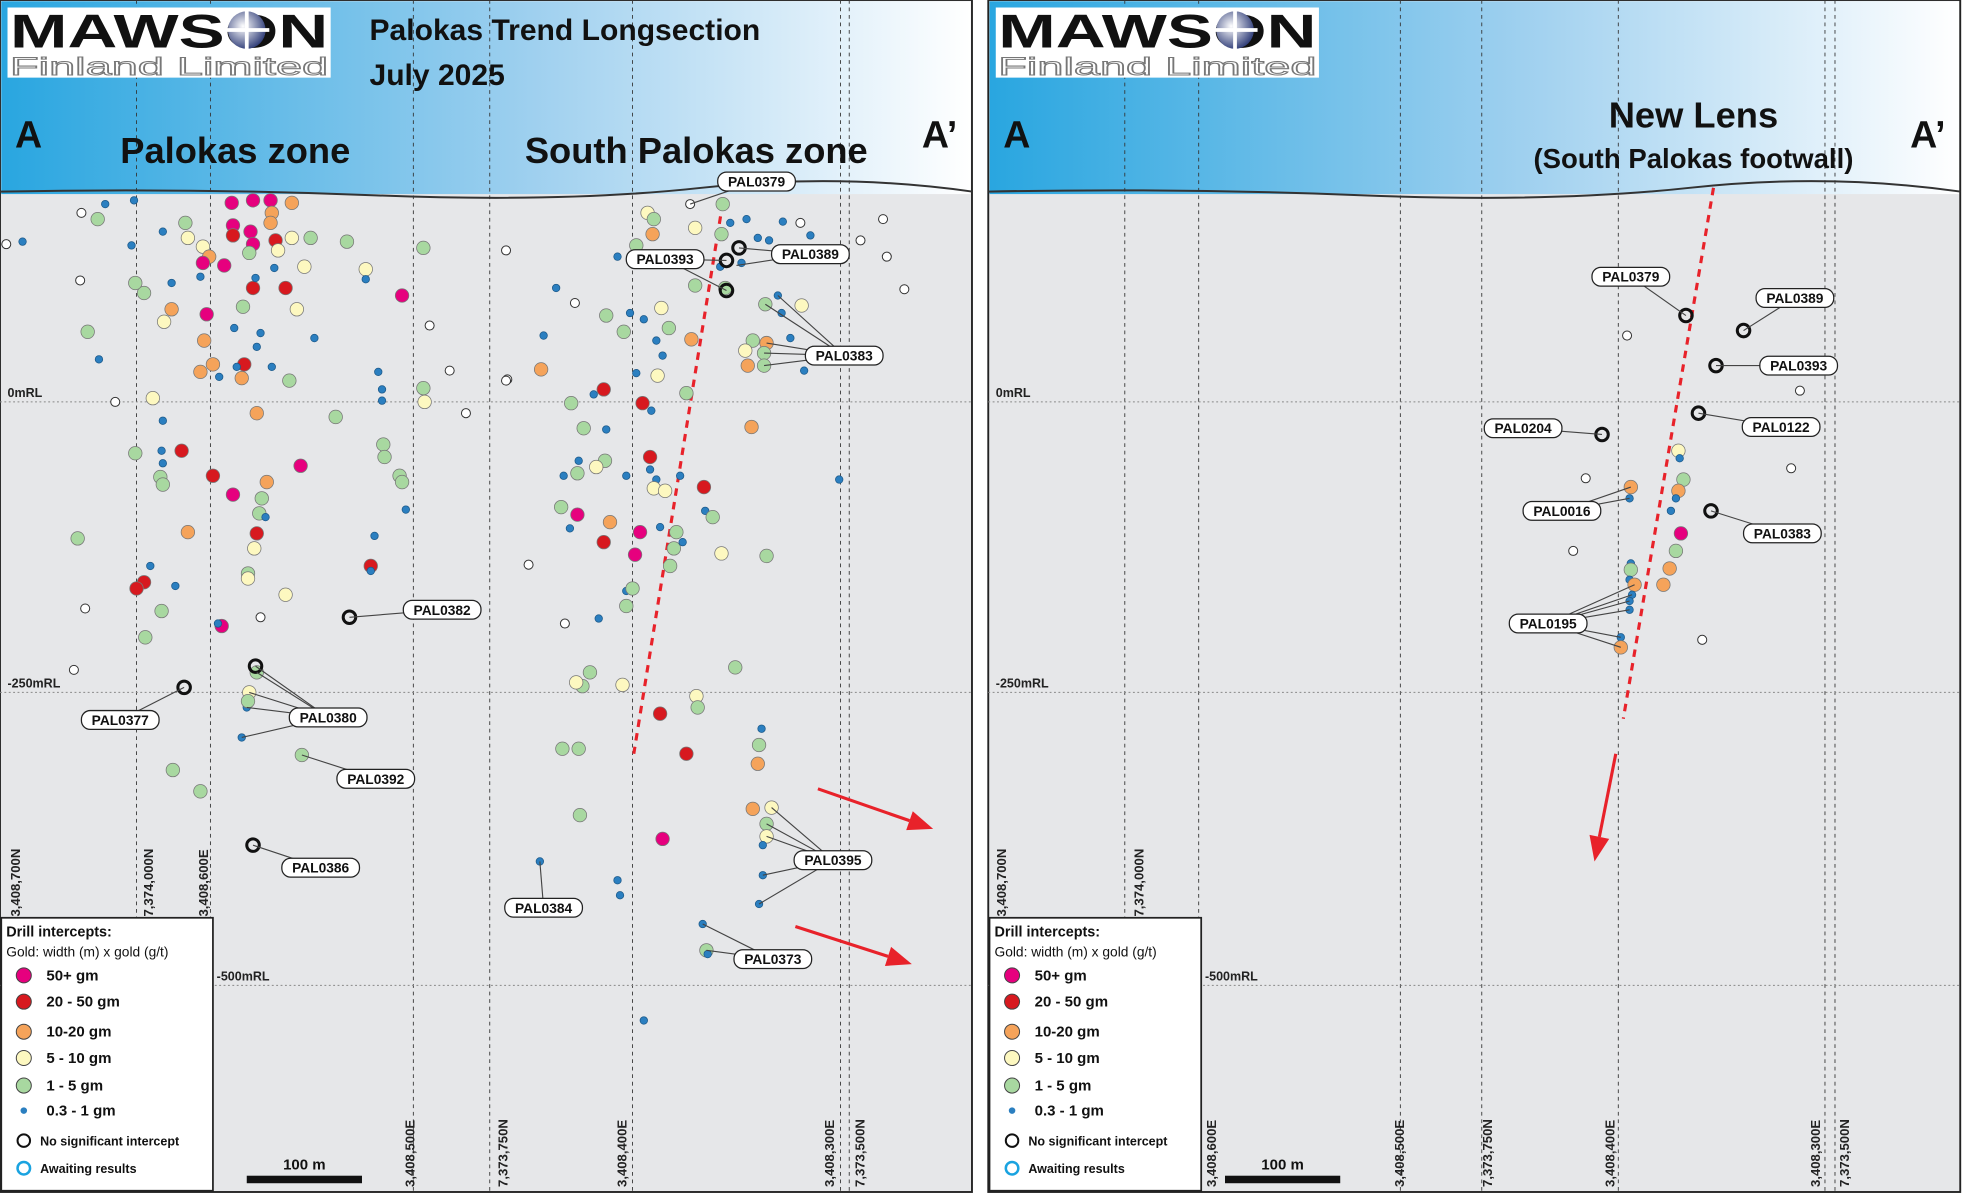 The height and width of the screenshot is (1197, 1964). I want to click on grid-coordinate-label: 3,408,400E, so click(1610, 1153).